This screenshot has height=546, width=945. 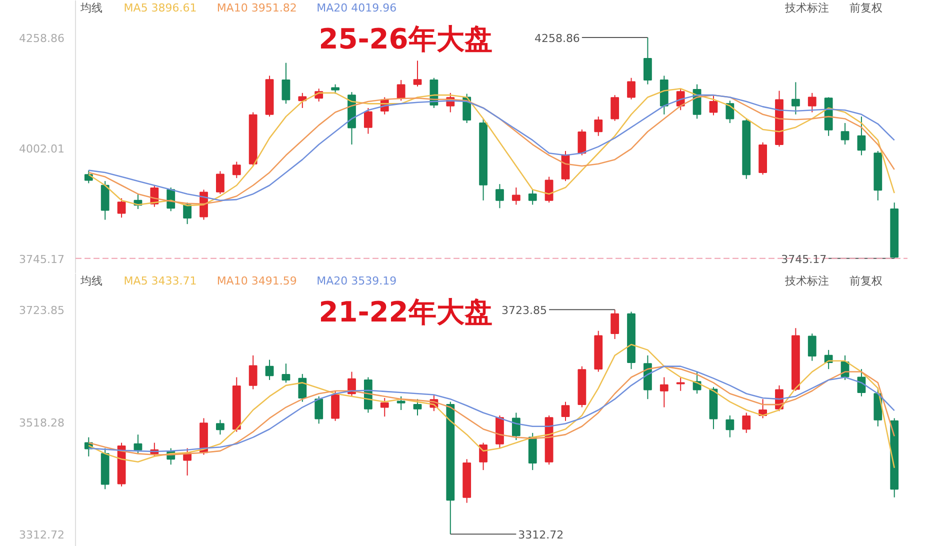 What do you see at coordinates (42, 259) in the screenshot?
I see `y-tick-label: 3745.17` at bounding box center [42, 259].